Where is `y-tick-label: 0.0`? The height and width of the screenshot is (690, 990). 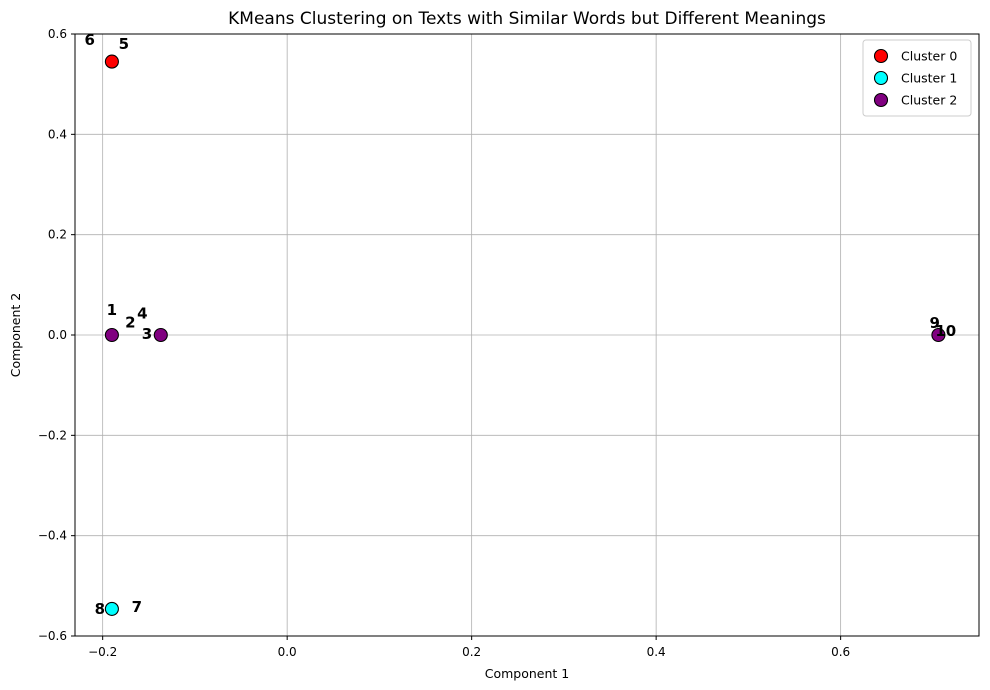 y-tick-label: 0.0 is located at coordinates (57, 335).